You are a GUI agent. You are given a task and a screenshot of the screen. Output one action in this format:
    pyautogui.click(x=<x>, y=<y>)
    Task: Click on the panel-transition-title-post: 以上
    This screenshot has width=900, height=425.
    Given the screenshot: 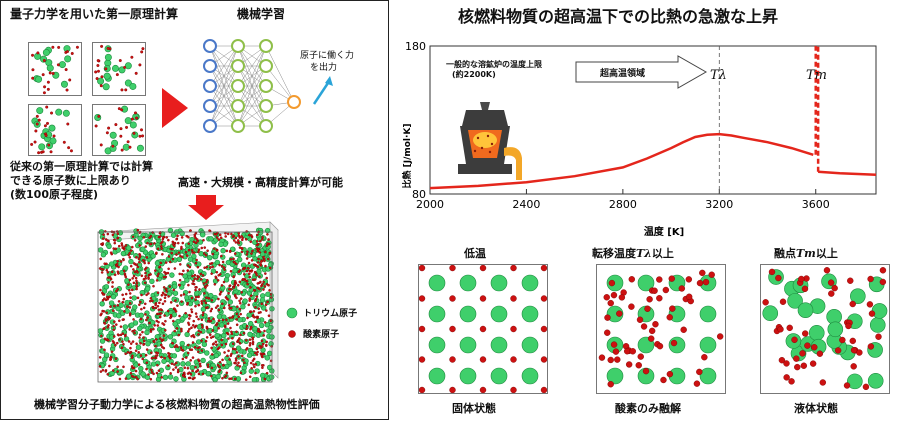 What is the action you would take?
    pyautogui.click(x=662, y=253)
    